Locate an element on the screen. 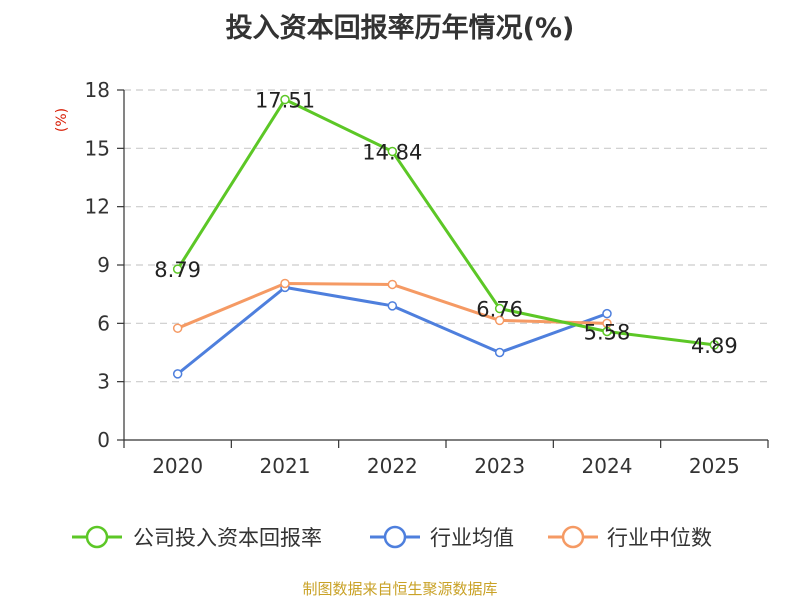  data-point-0-2020 is located at coordinates (177, 269).